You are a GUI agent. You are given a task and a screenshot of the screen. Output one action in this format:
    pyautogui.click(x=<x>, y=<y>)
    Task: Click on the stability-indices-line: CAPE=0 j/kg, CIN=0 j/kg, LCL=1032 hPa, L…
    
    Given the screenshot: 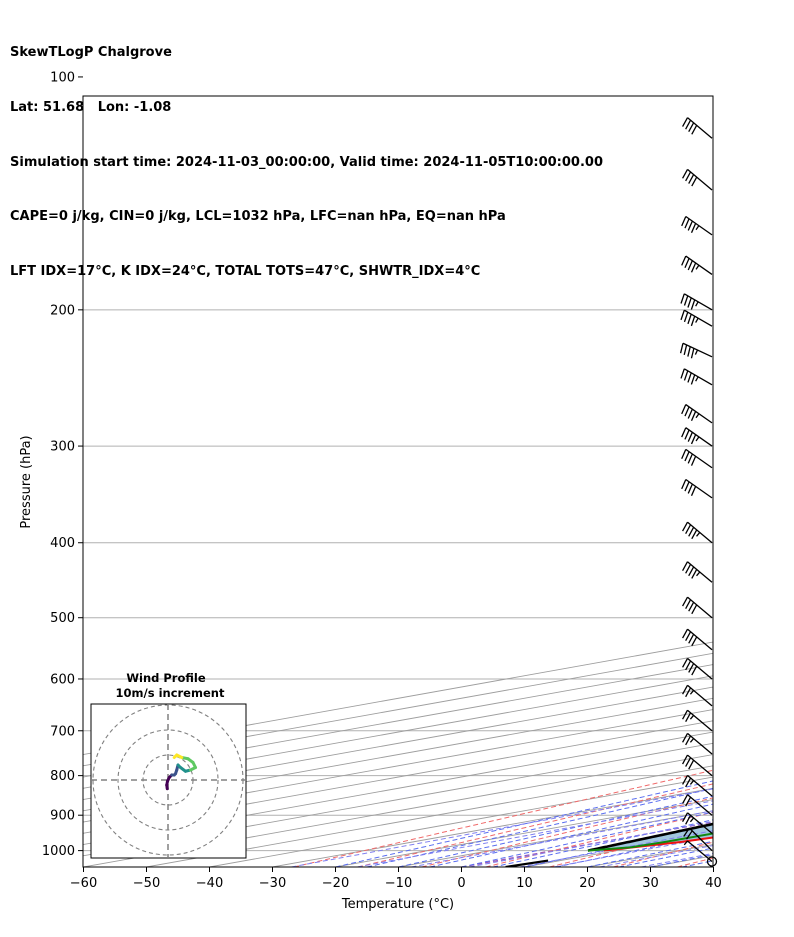 What is the action you would take?
    pyautogui.click(x=258, y=217)
    